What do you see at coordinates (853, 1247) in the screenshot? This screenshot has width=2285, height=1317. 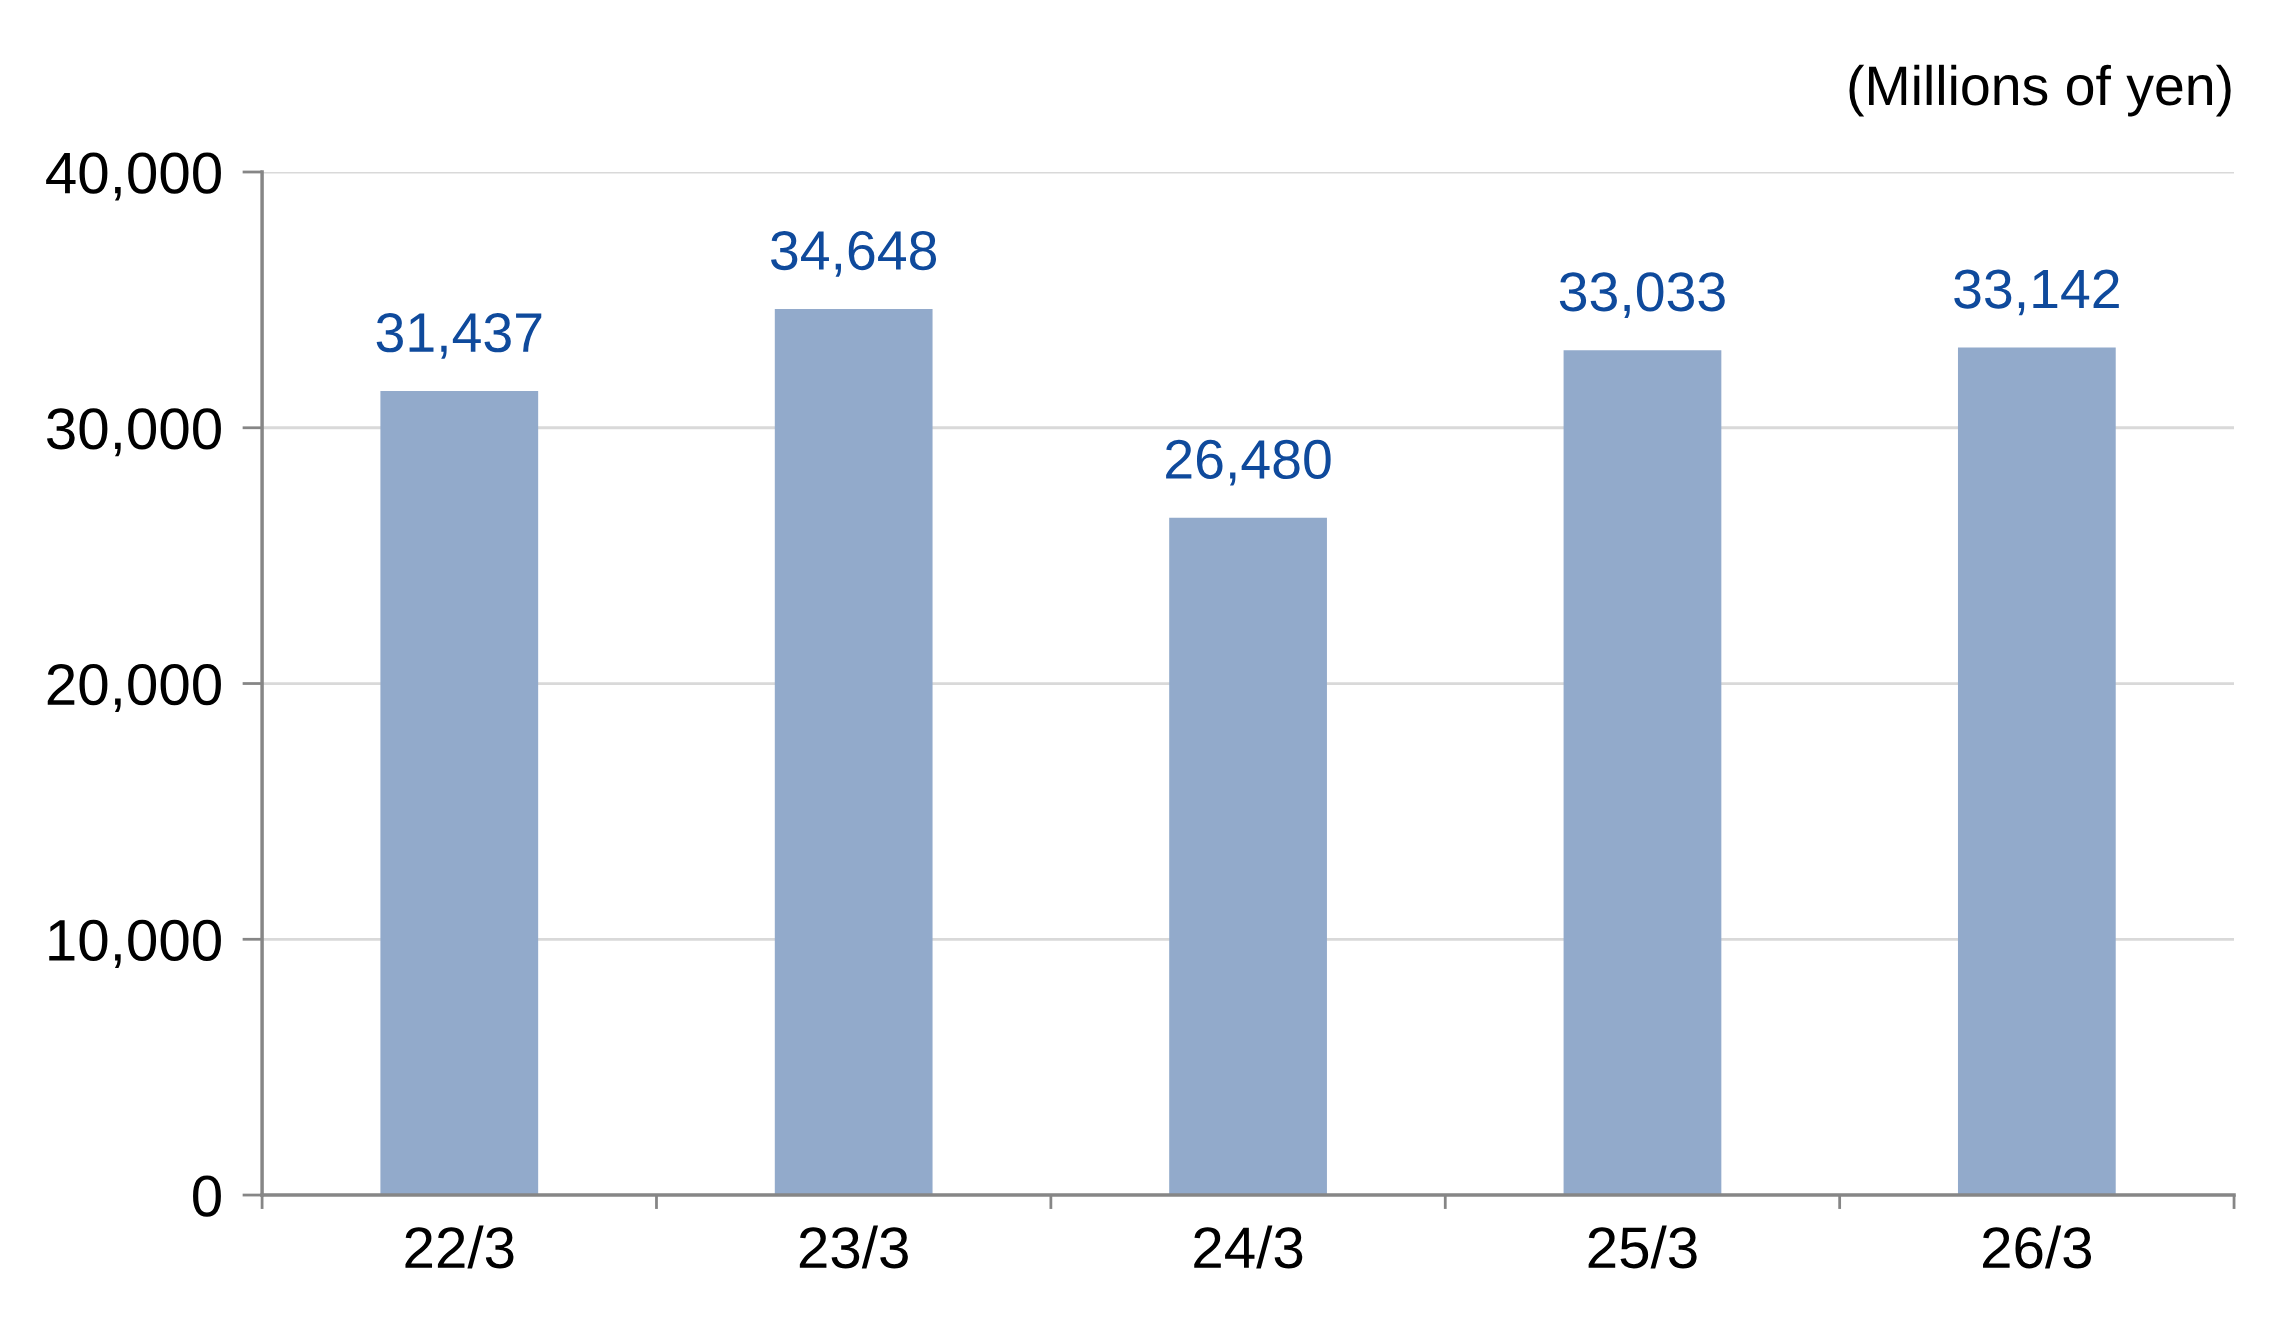 I see `x-tick-label: 23/3` at bounding box center [853, 1247].